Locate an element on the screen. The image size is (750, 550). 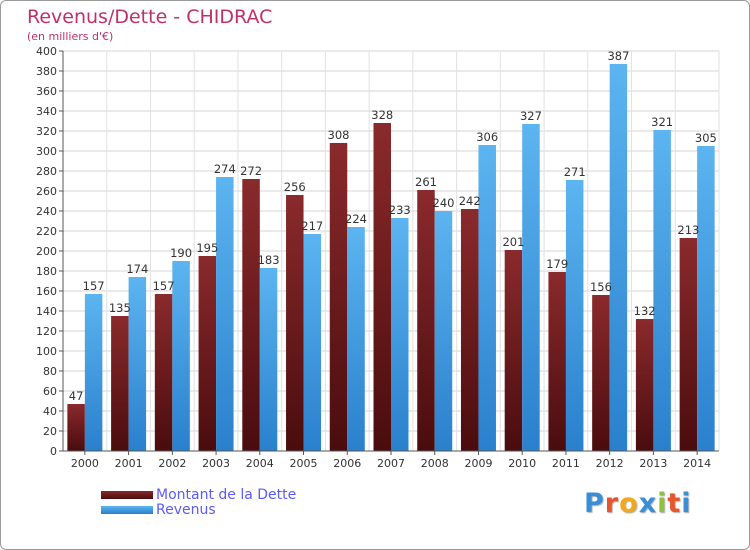
data-label-dette: 195 is located at coordinates (207, 248).